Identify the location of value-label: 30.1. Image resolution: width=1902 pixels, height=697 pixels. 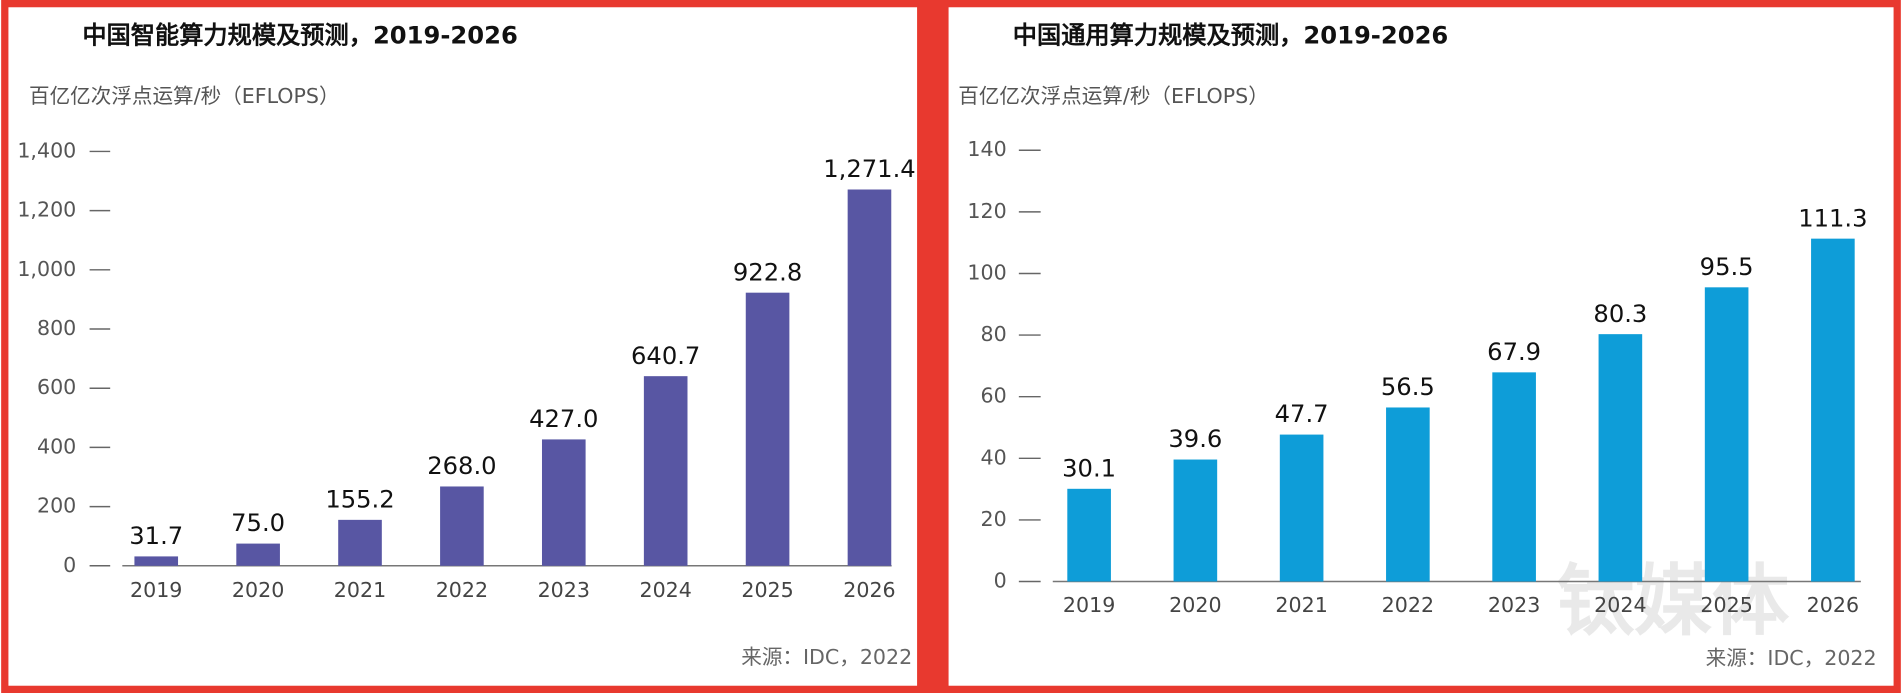
(1089, 468).